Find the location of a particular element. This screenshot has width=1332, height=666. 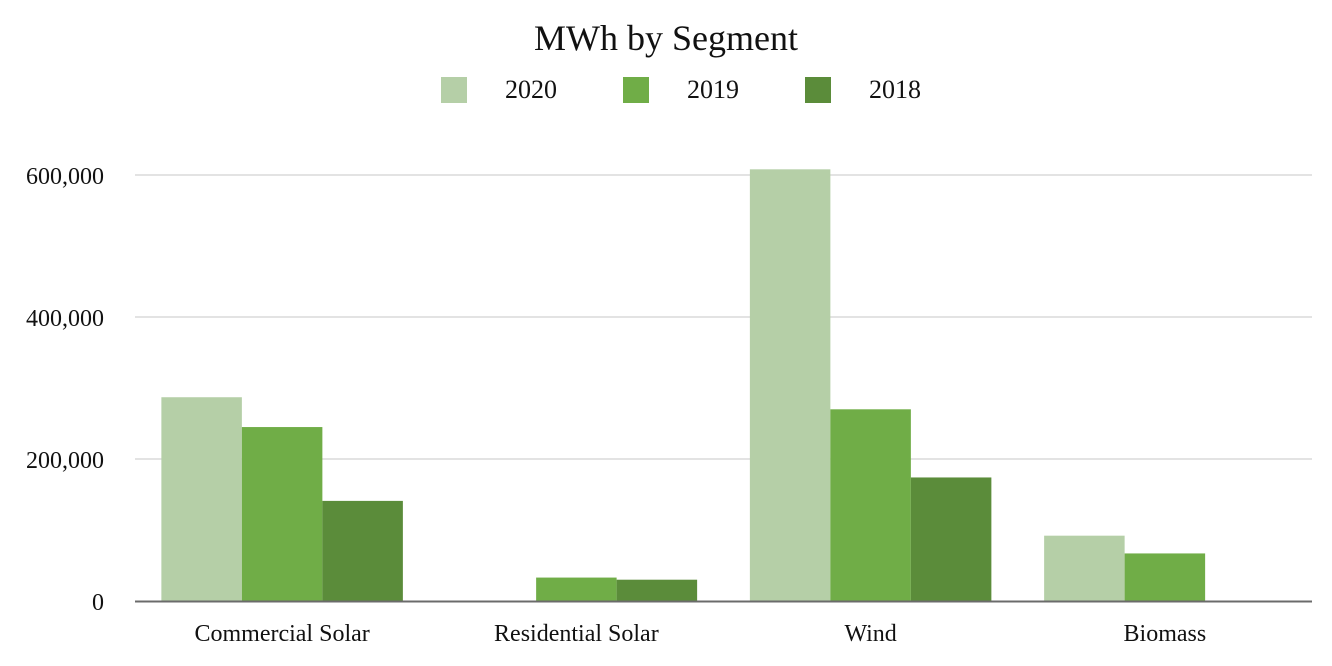

bar-commercial-solar-2018 is located at coordinates (362, 550).